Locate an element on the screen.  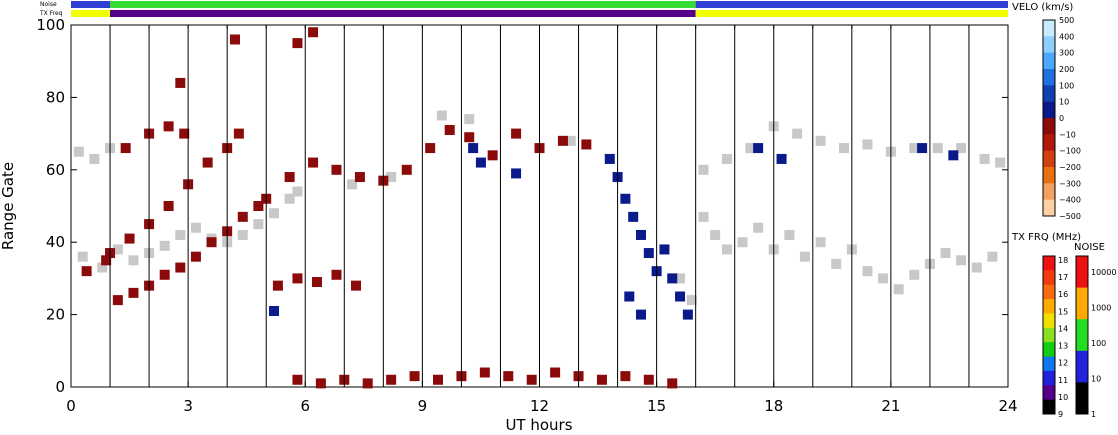
velocity-tick-label-9: −200 is located at coordinates (1070, 167).